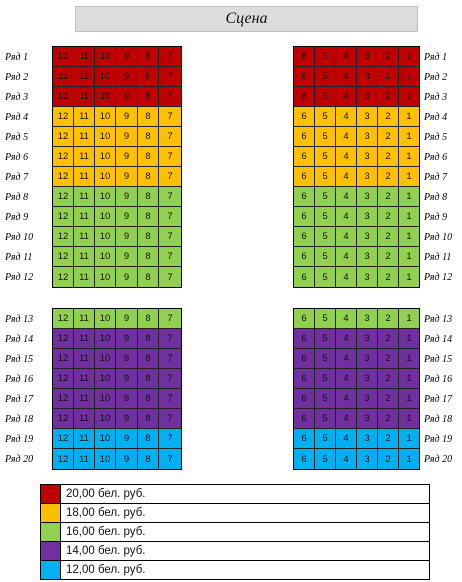  Describe the element at coordinates (367, 339) in the screenshot. I see `seat-right-Ряд 14-3: 3` at that location.